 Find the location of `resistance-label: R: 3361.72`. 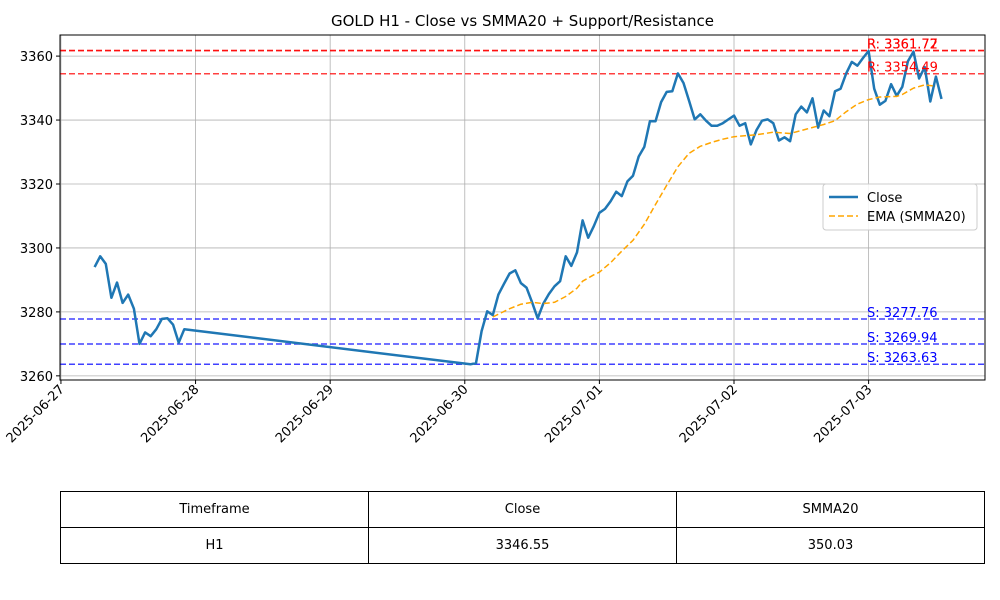

resistance-label: R: 3361.72 is located at coordinates (902, 45).